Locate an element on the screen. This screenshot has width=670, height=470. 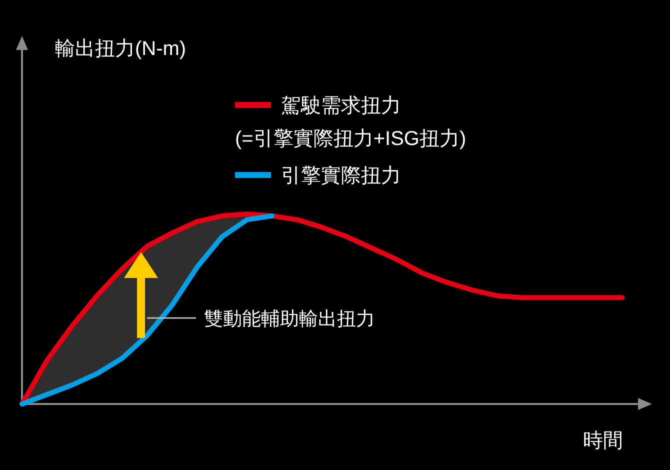
x-axis-title: 時間 is located at coordinates (603, 441).